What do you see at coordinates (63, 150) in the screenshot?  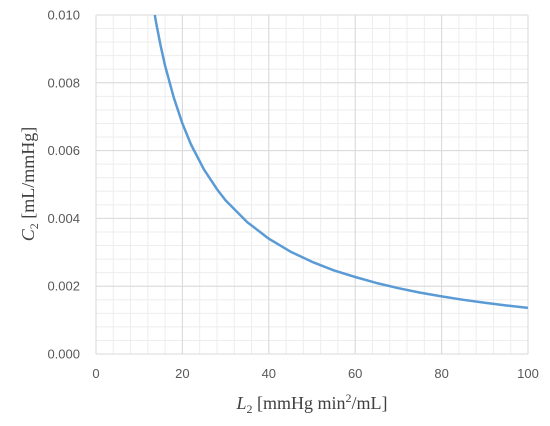 I see `y-tick-label: 0.006` at bounding box center [63, 150].